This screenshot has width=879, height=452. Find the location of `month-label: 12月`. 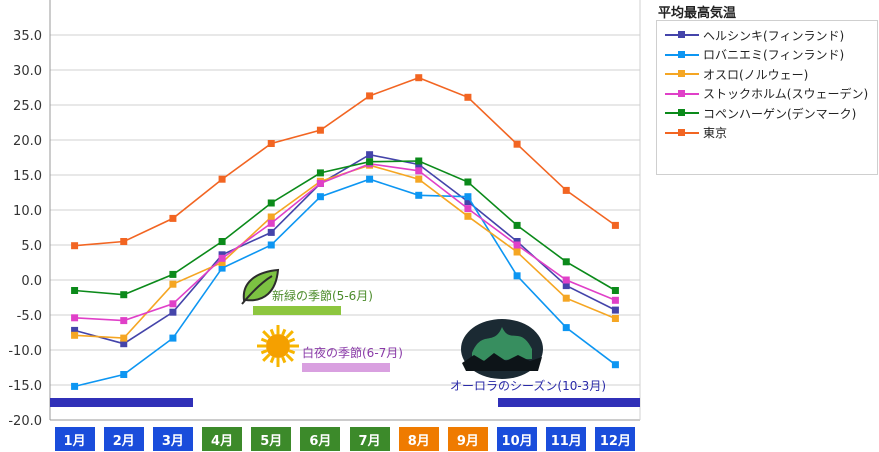

month-label: 12月 is located at coordinates (615, 439).